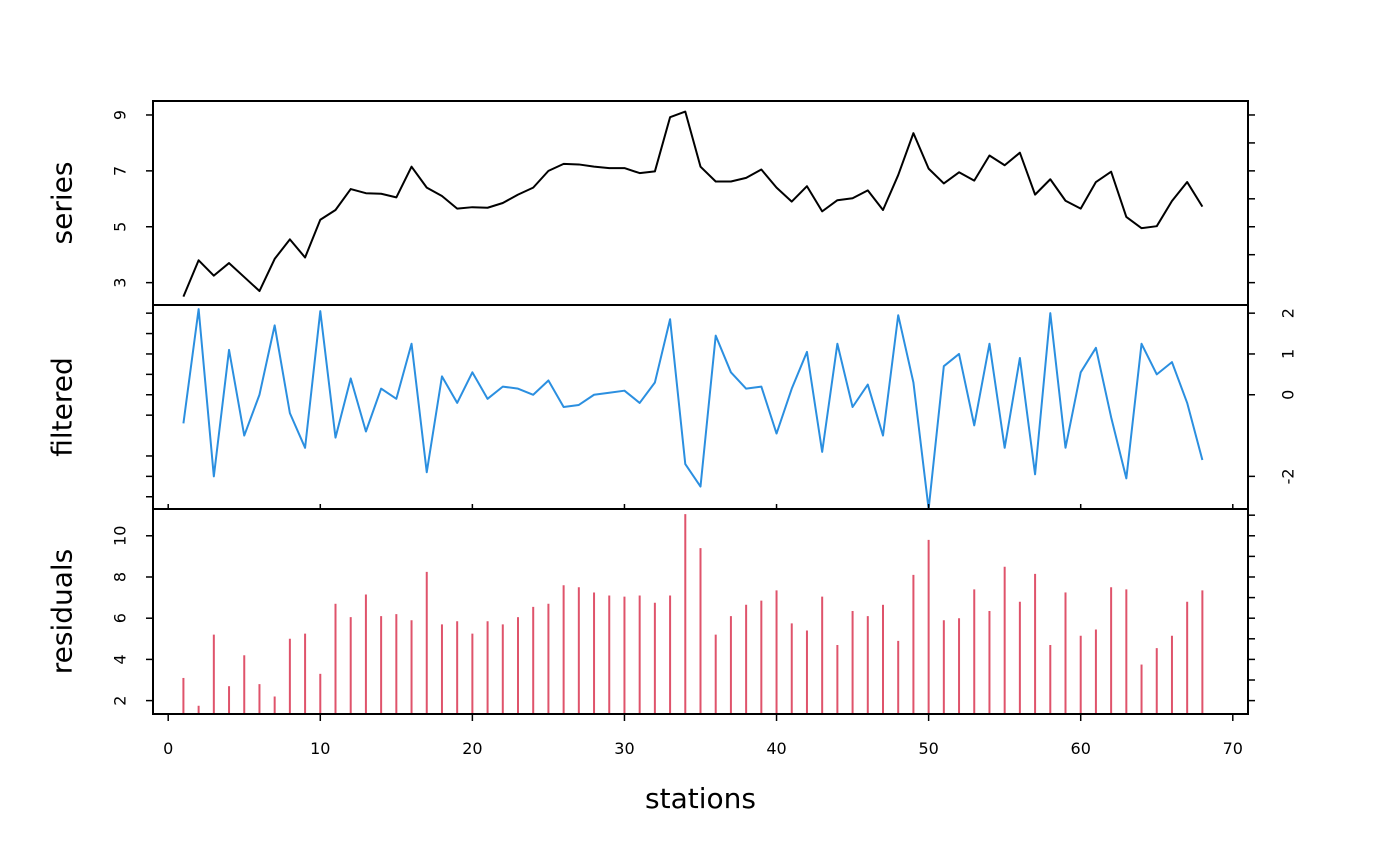 The height and width of the screenshot is (866, 1400). Describe the element at coordinates (168, 748) in the screenshot. I see `x-tick-label: 0` at that location.